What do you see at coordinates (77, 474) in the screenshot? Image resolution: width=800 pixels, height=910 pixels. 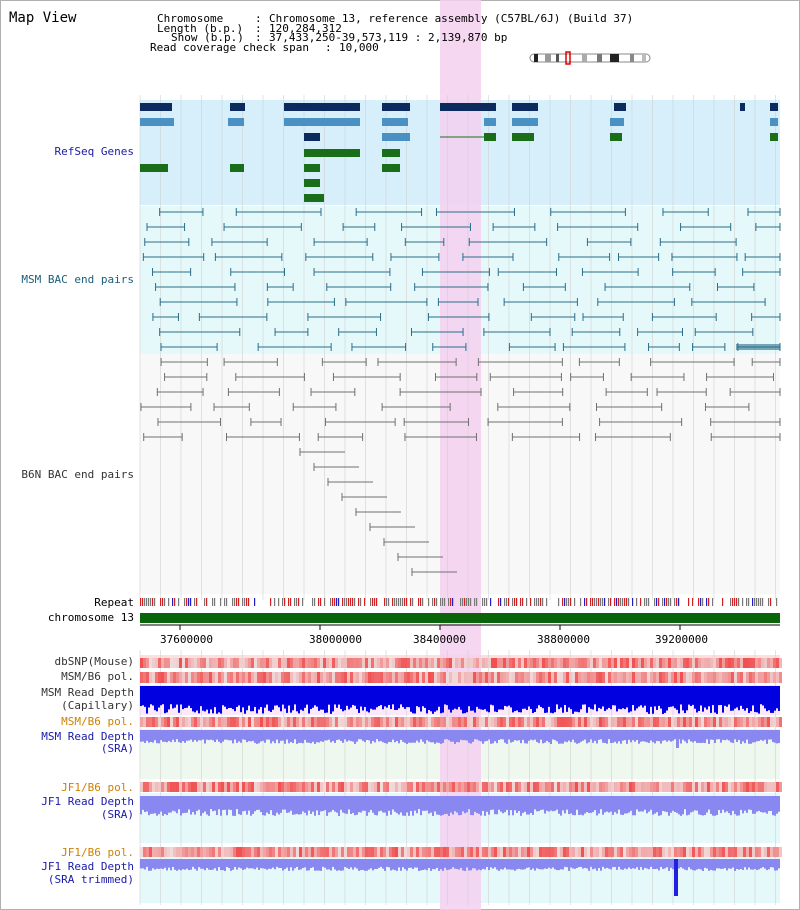 I see `track-label-b6n-bac: B6N BAC end pairs` at bounding box center [77, 474].